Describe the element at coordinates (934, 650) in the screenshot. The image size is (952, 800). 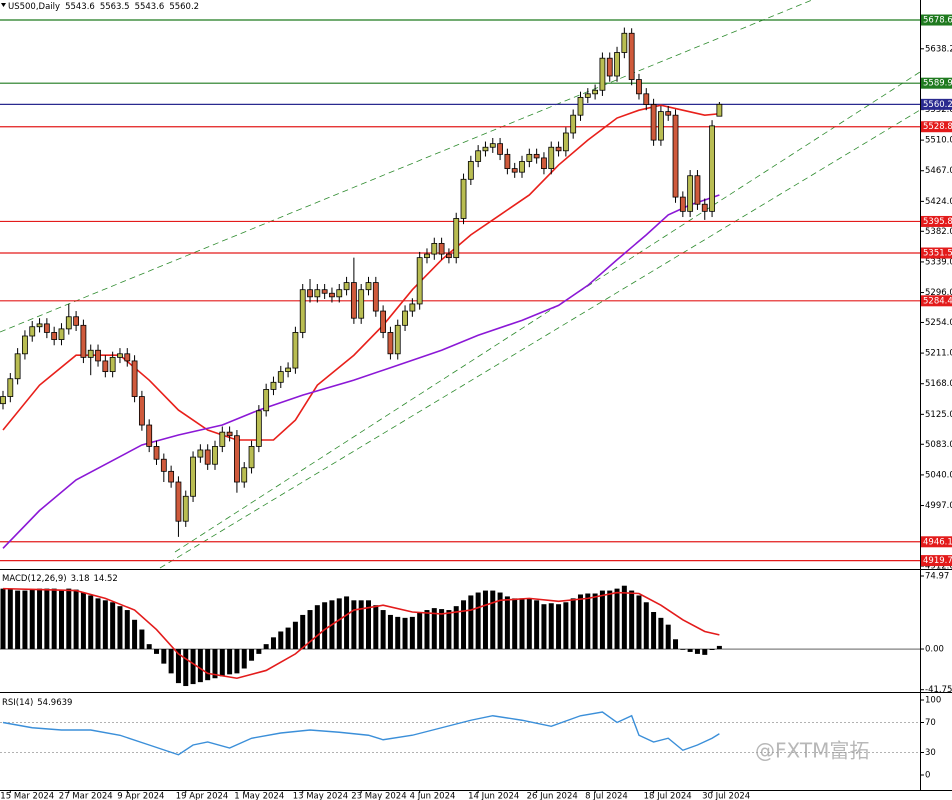
I see `y-tick-label: 0.00` at that location.